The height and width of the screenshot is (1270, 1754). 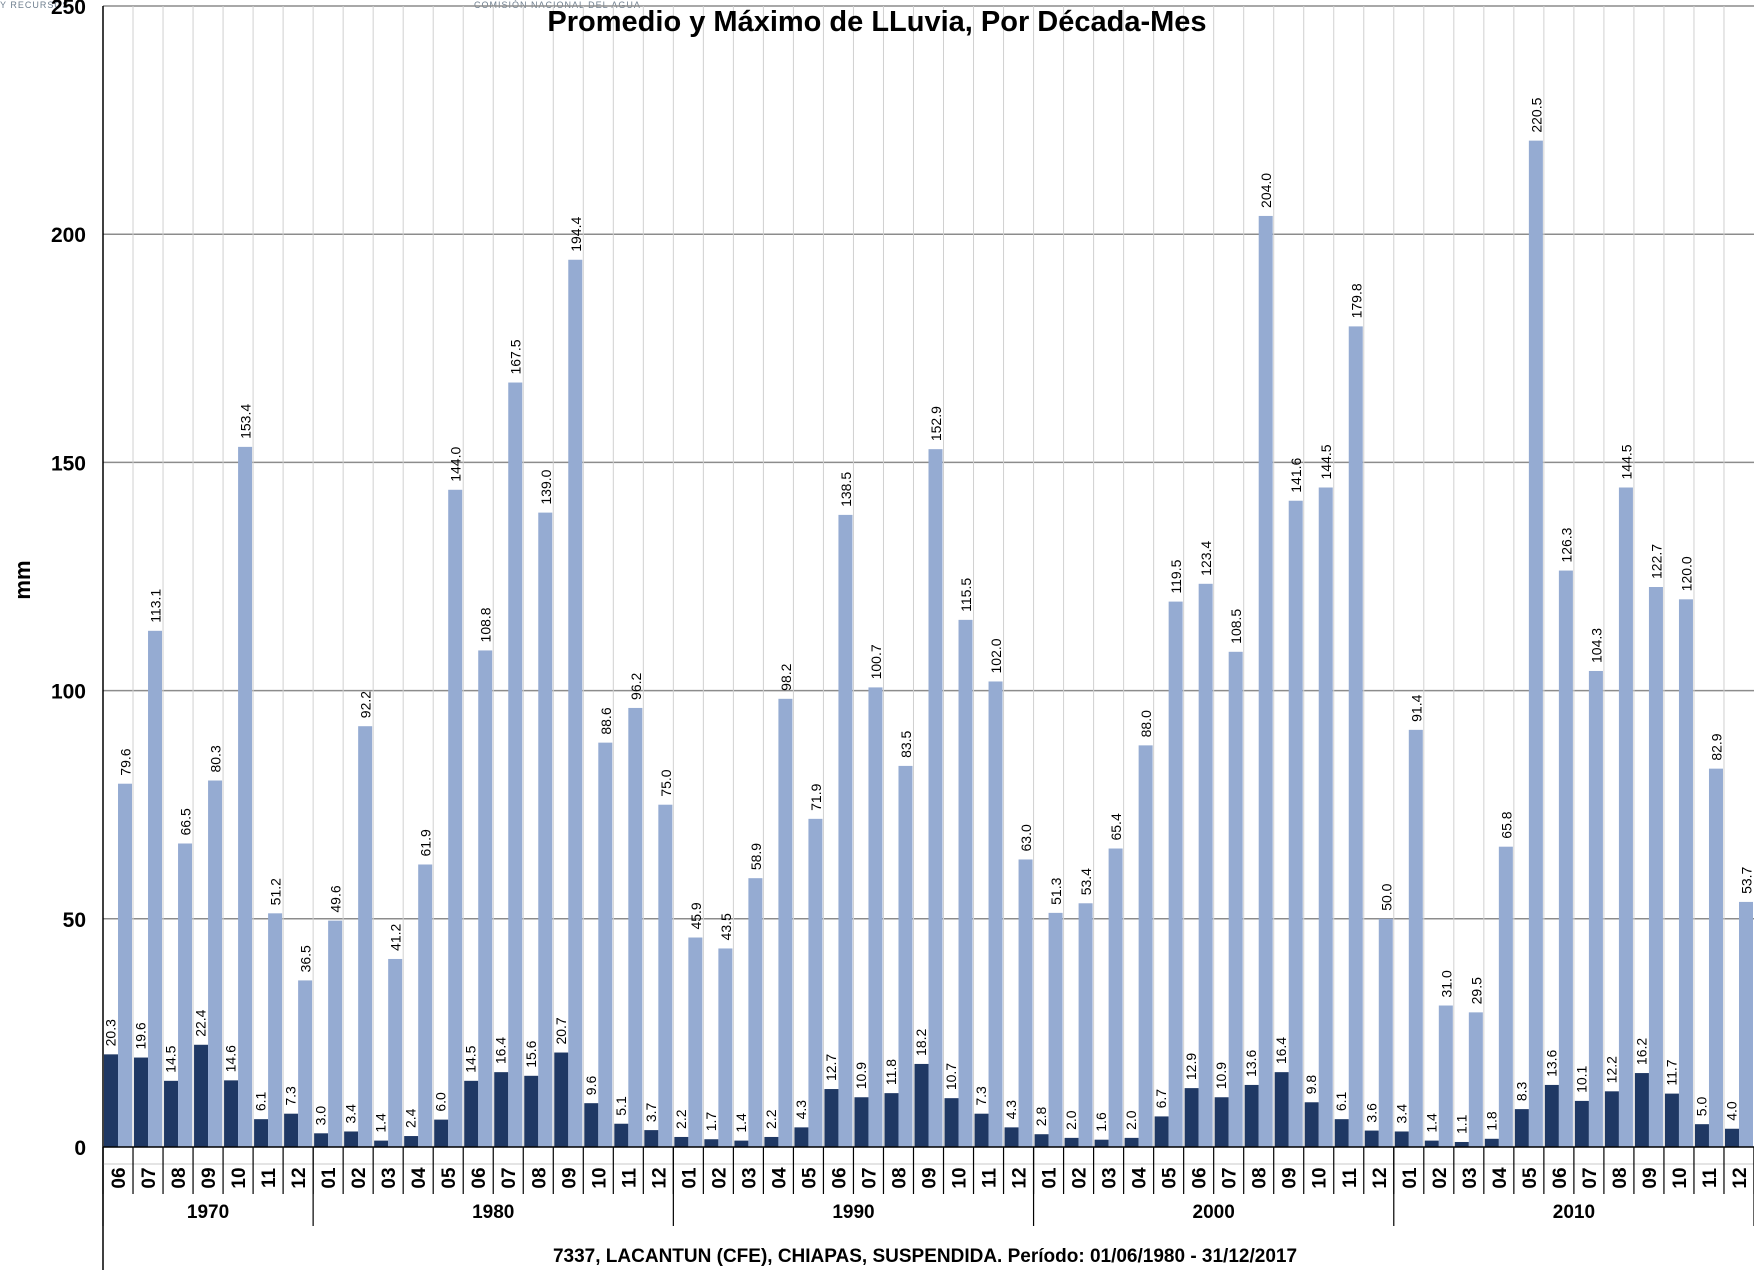 I want to click on data-label-maximo: 100.7, so click(x=876, y=661).